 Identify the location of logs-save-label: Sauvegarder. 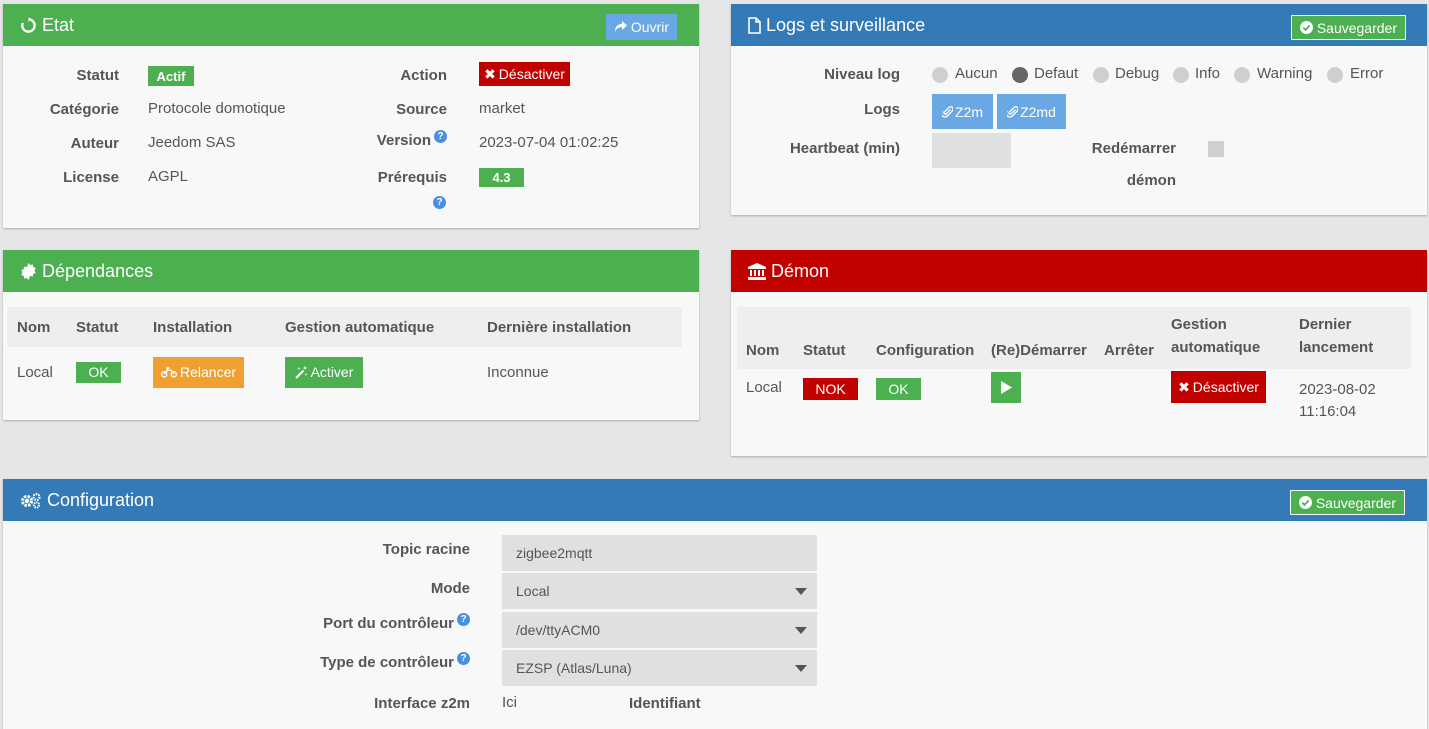
(1356, 27).